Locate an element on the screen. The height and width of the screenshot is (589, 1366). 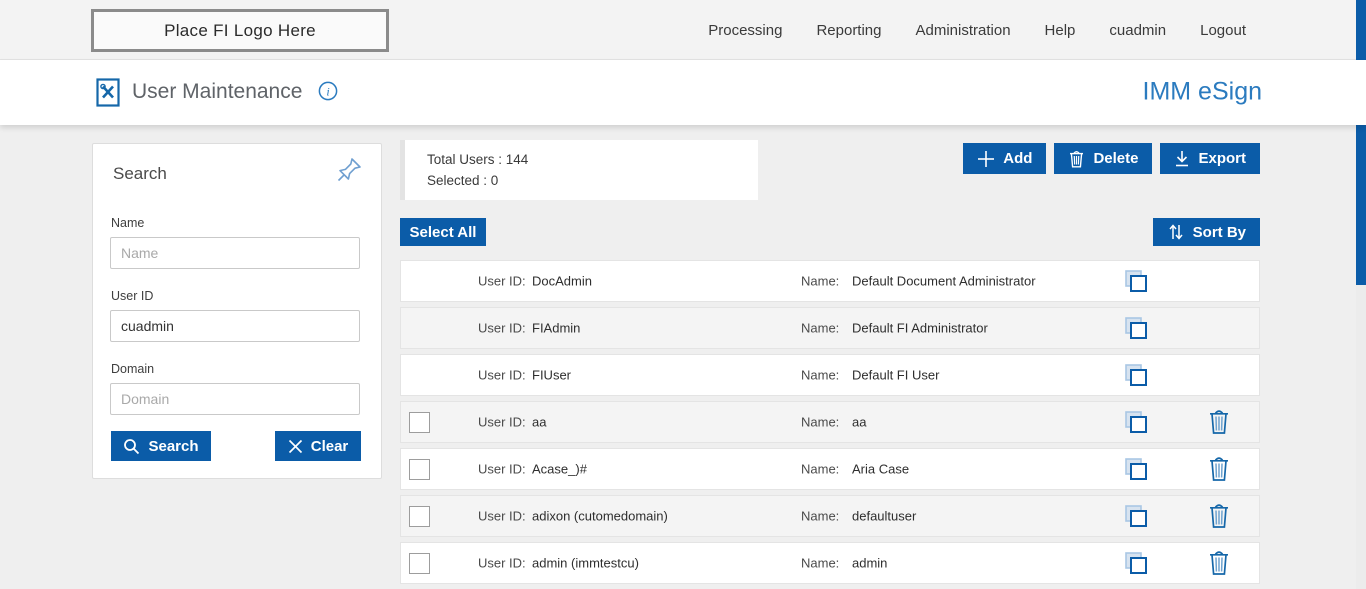
download-icon is located at coordinates (1182, 159).